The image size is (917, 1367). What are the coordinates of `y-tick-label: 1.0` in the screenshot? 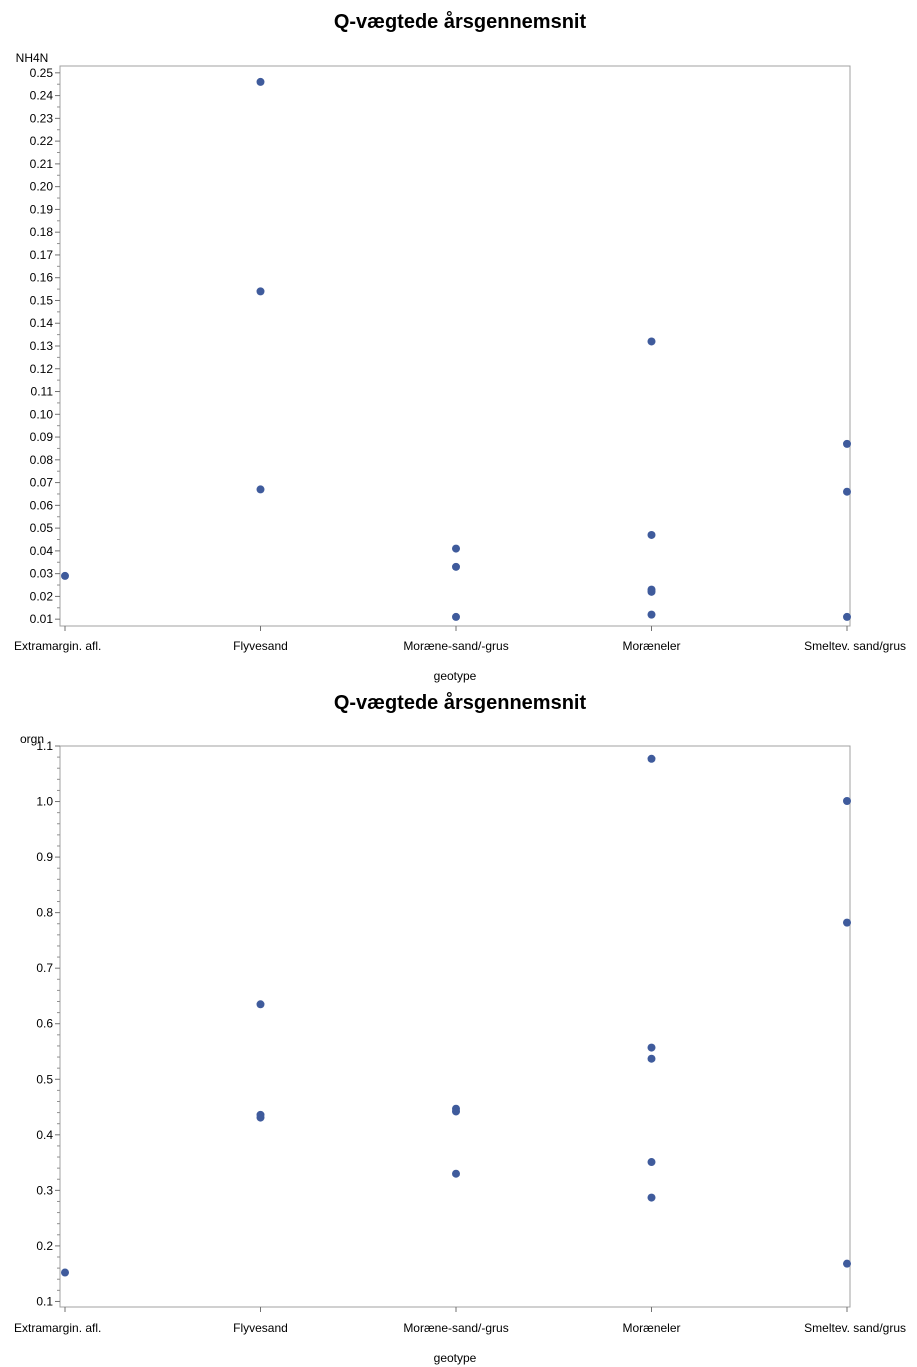 It's located at (44, 802).